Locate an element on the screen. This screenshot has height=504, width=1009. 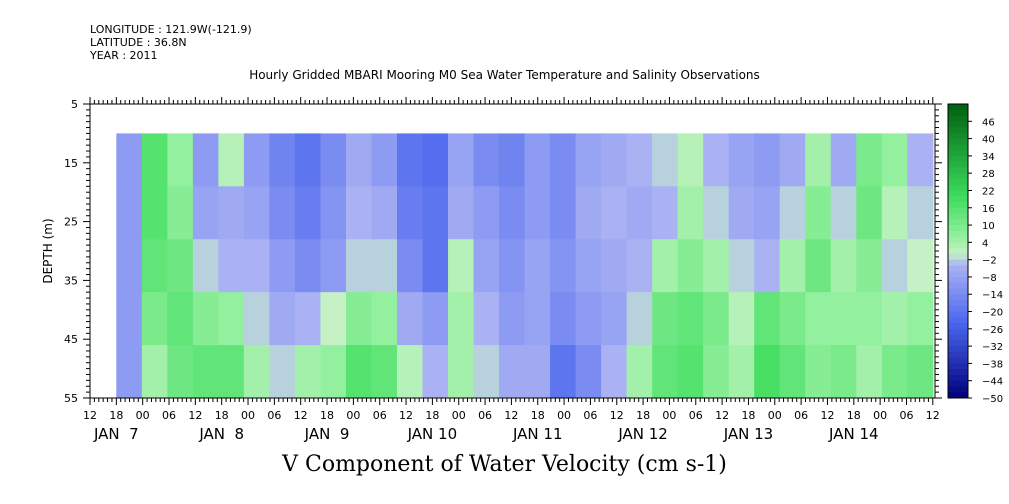
colorbar-label: 16 is located at coordinates (988, 209).